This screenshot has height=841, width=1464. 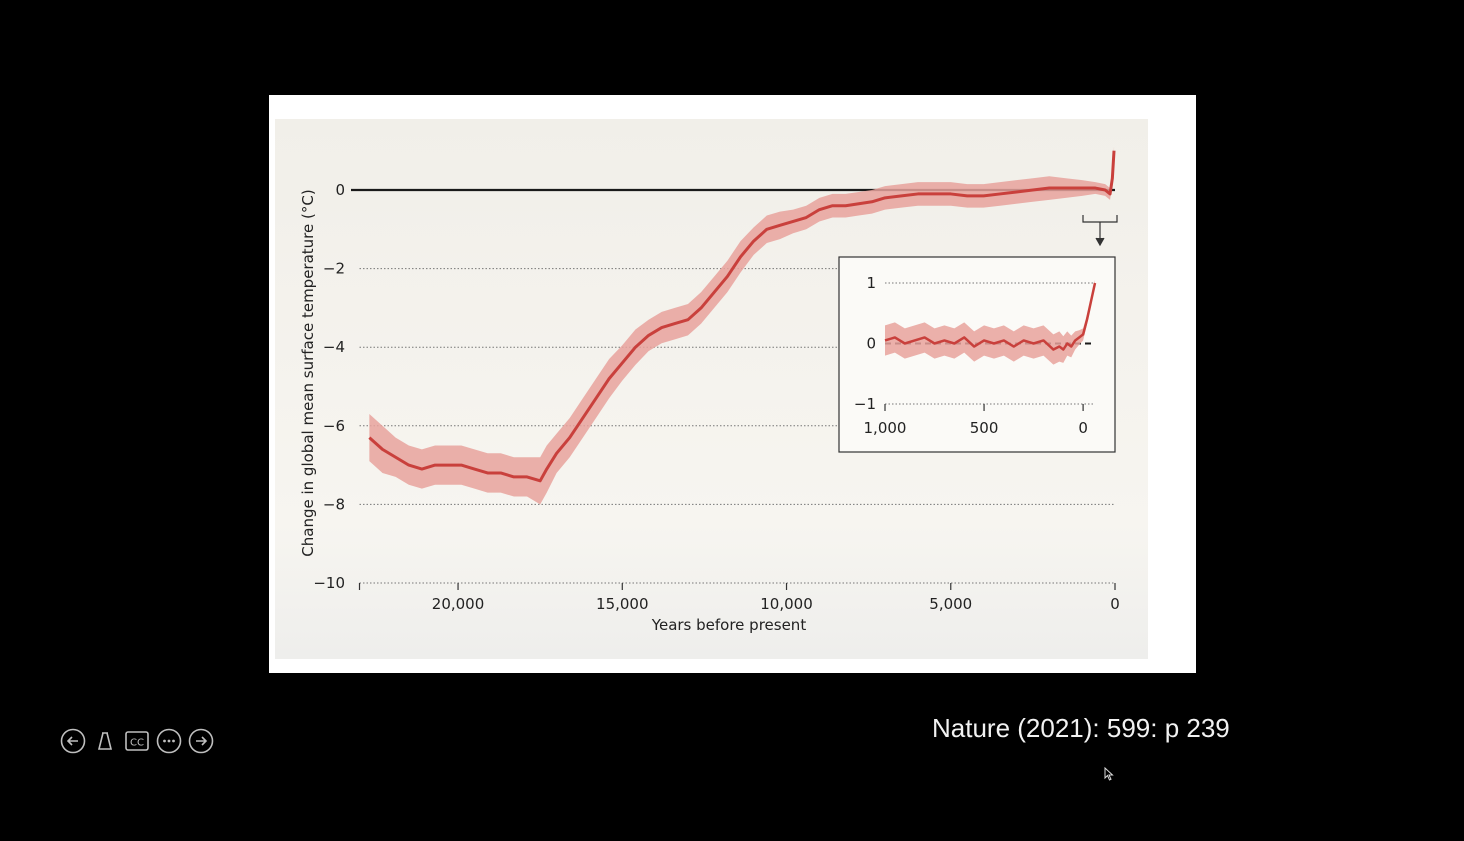 I want to click on pen-icon, so click(x=105, y=741).